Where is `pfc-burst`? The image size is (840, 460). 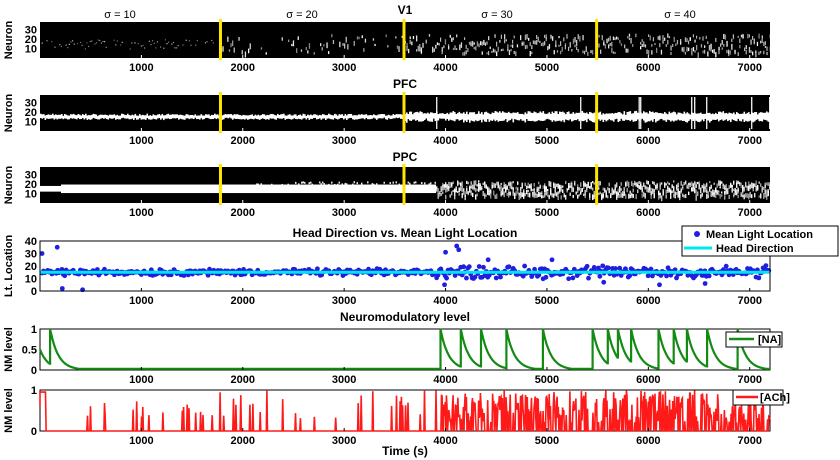
pfc-burst is located at coordinates (707, 113).